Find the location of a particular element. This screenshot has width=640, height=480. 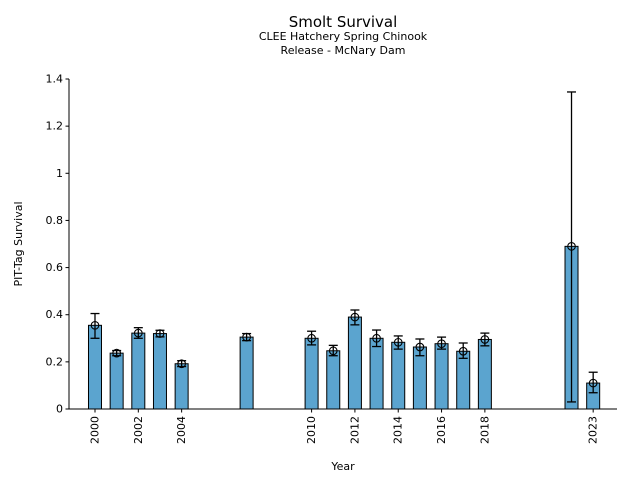

y-tick-label: 1.2 is located at coordinates (55, 126).